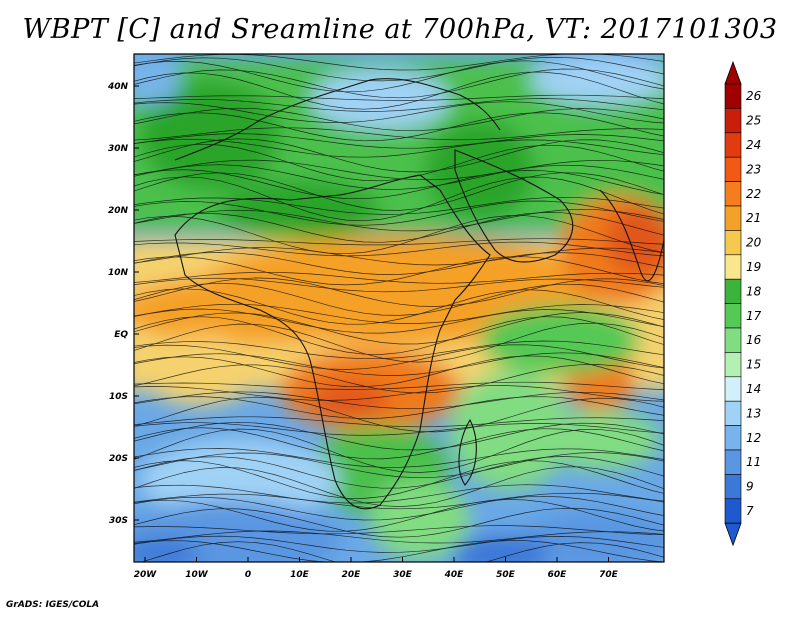 The width and height of the screenshot is (800, 618). Describe the element at coordinates (631, 235) in the screenshot. I see `india-coastline` at that location.